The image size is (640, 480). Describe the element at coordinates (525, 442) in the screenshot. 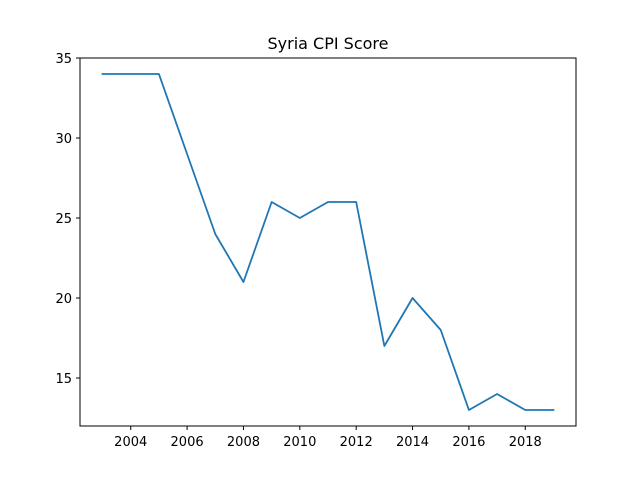

I see `x-tick-label: 2018` at that location.